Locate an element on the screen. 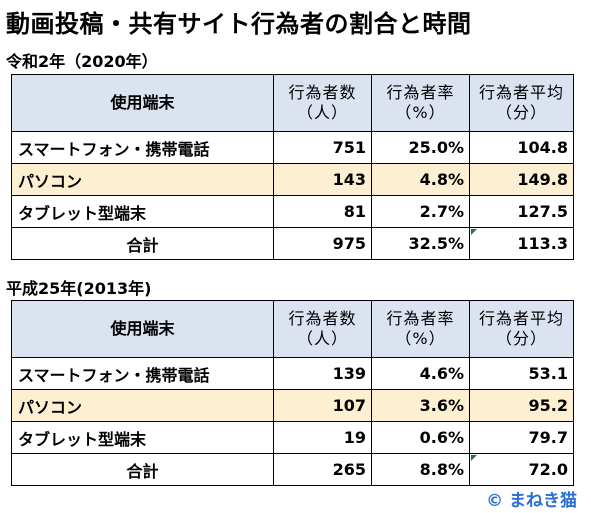 The image size is (591, 513). avg-cell: 127.5 is located at coordinates (521, 211).